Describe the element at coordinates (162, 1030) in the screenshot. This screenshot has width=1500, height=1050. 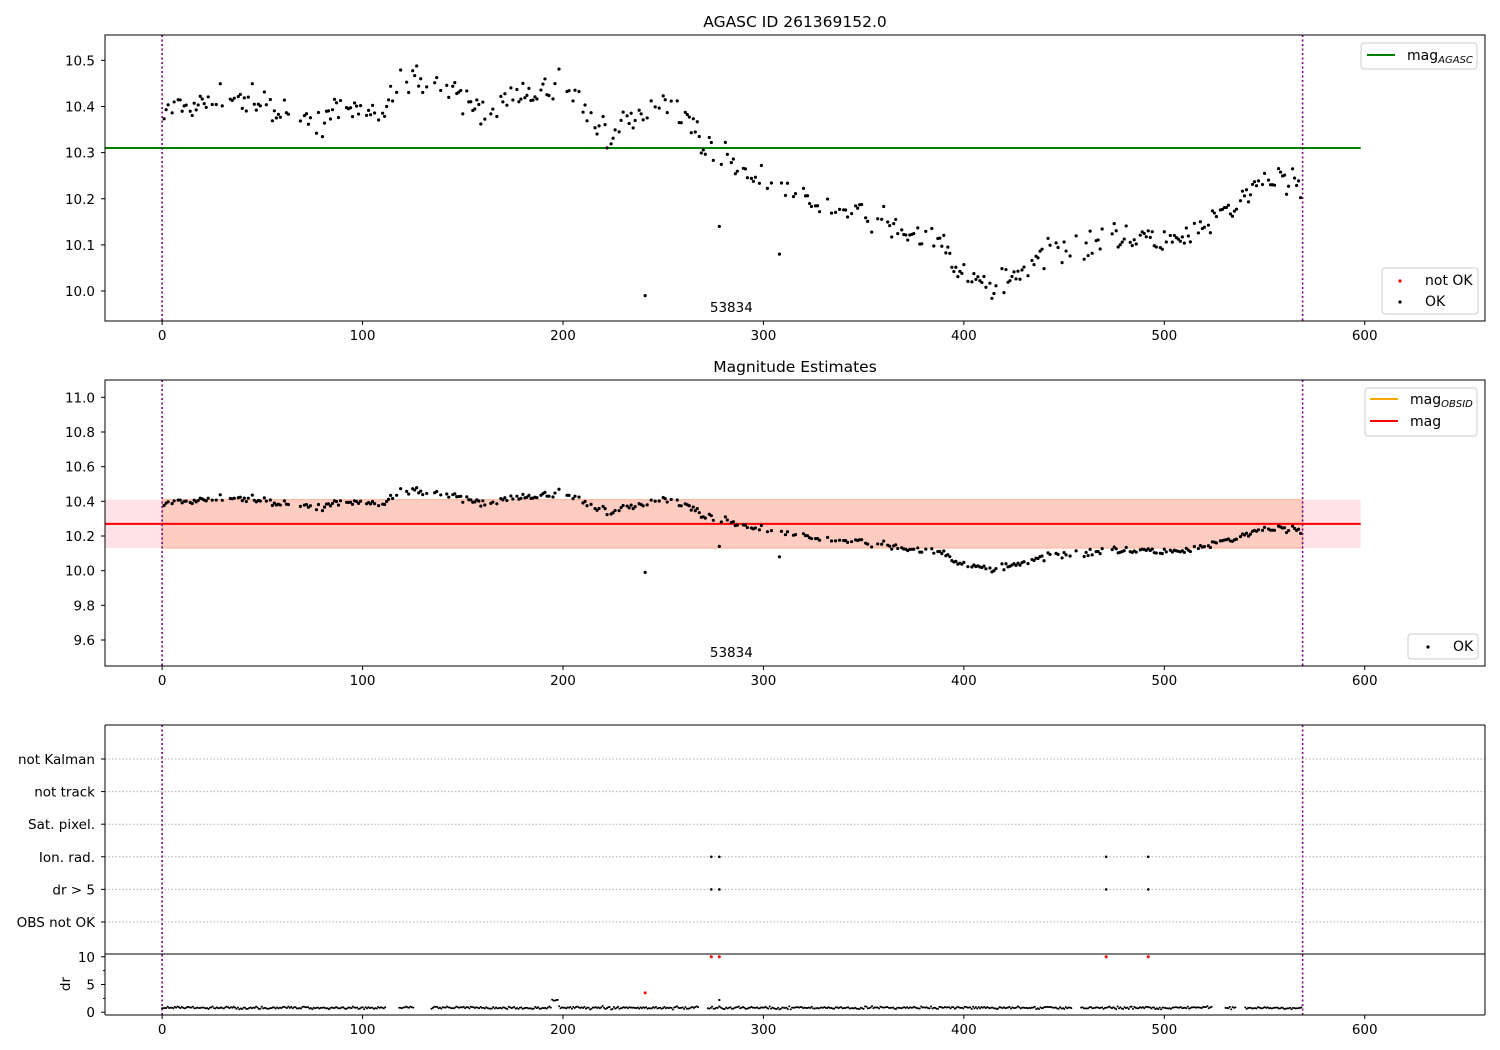
I see `x-tick-label: 0` at that location.